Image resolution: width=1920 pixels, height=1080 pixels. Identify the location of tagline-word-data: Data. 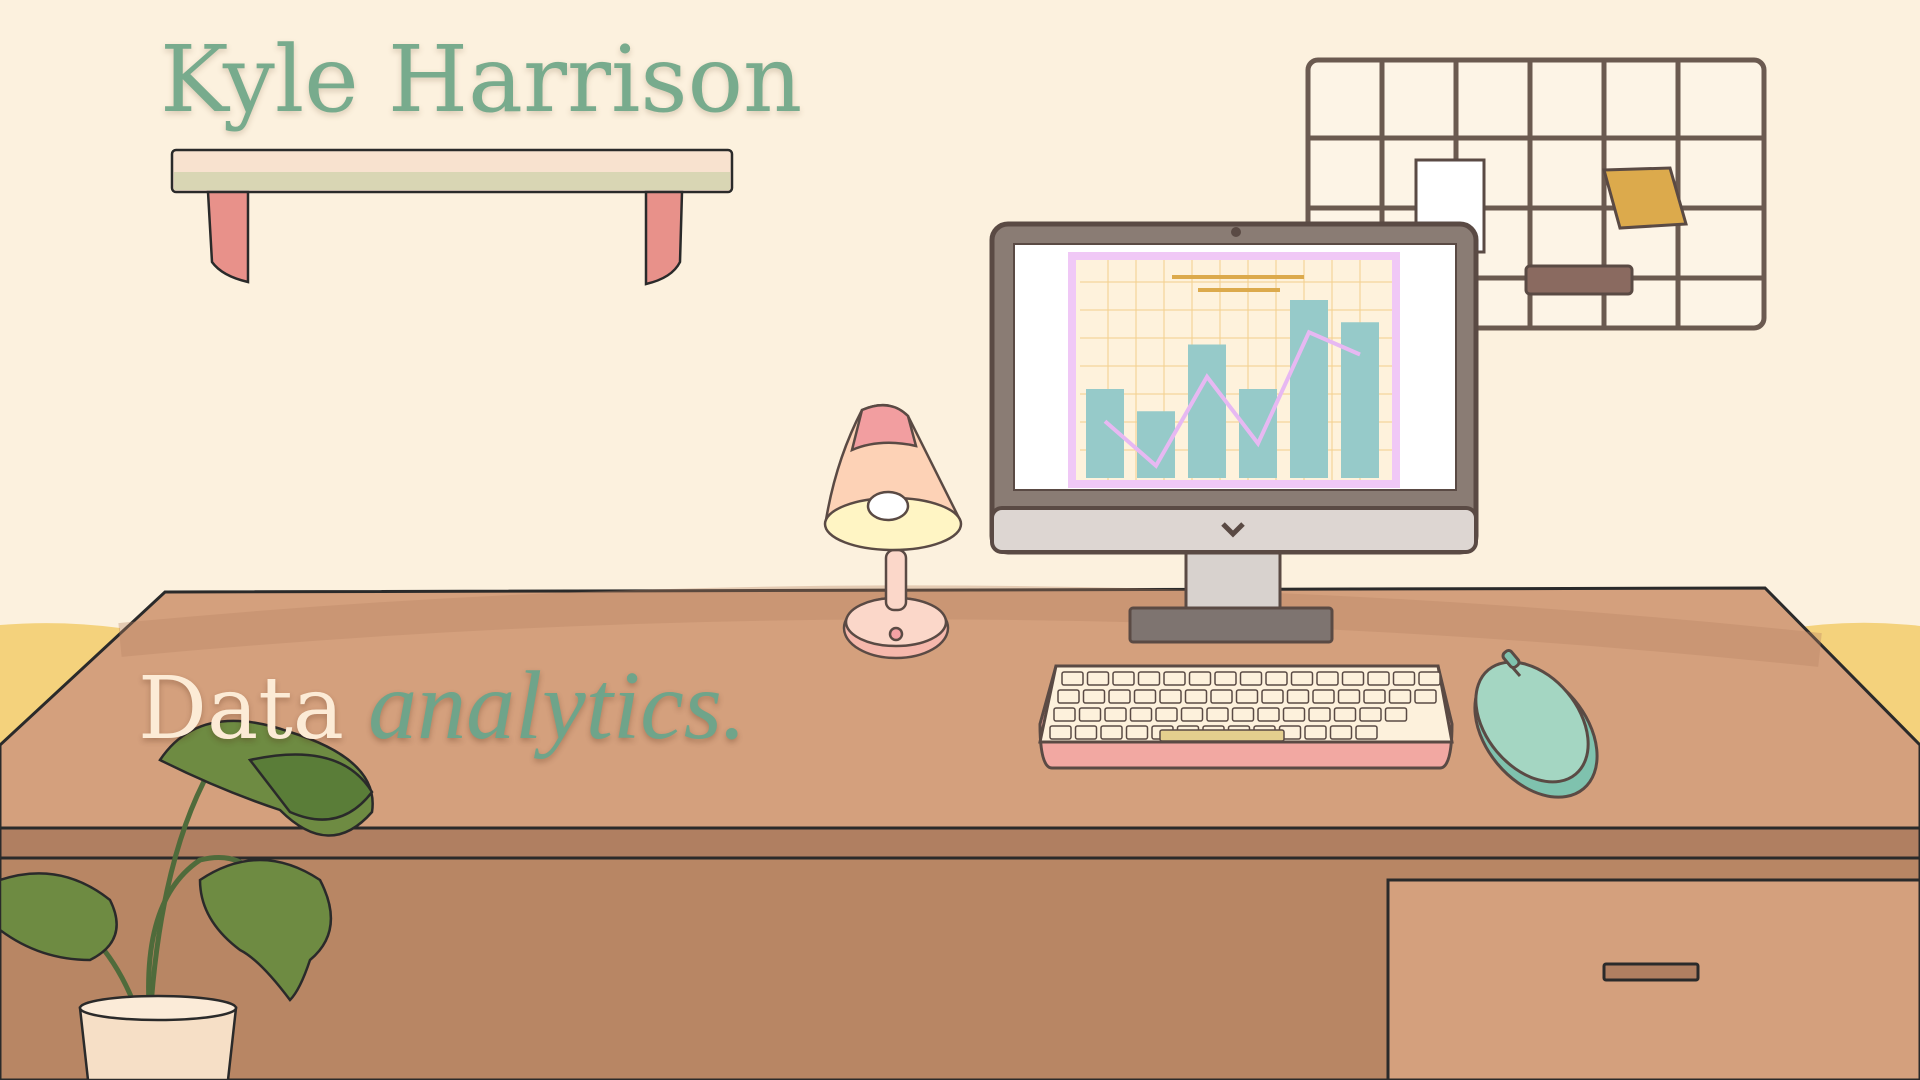
(241, 709).